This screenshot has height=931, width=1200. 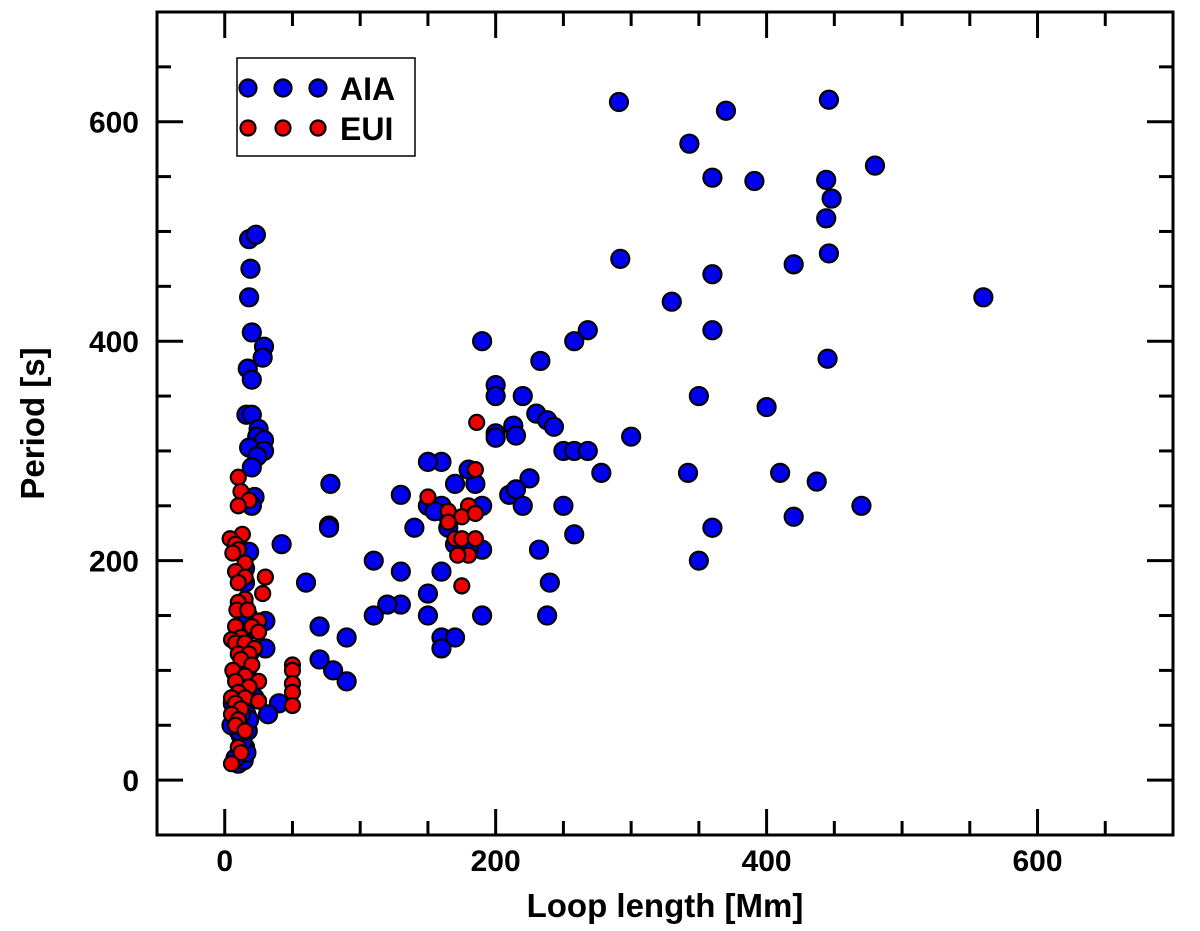 I want to click on legend-box, so click(x=326, y=107).